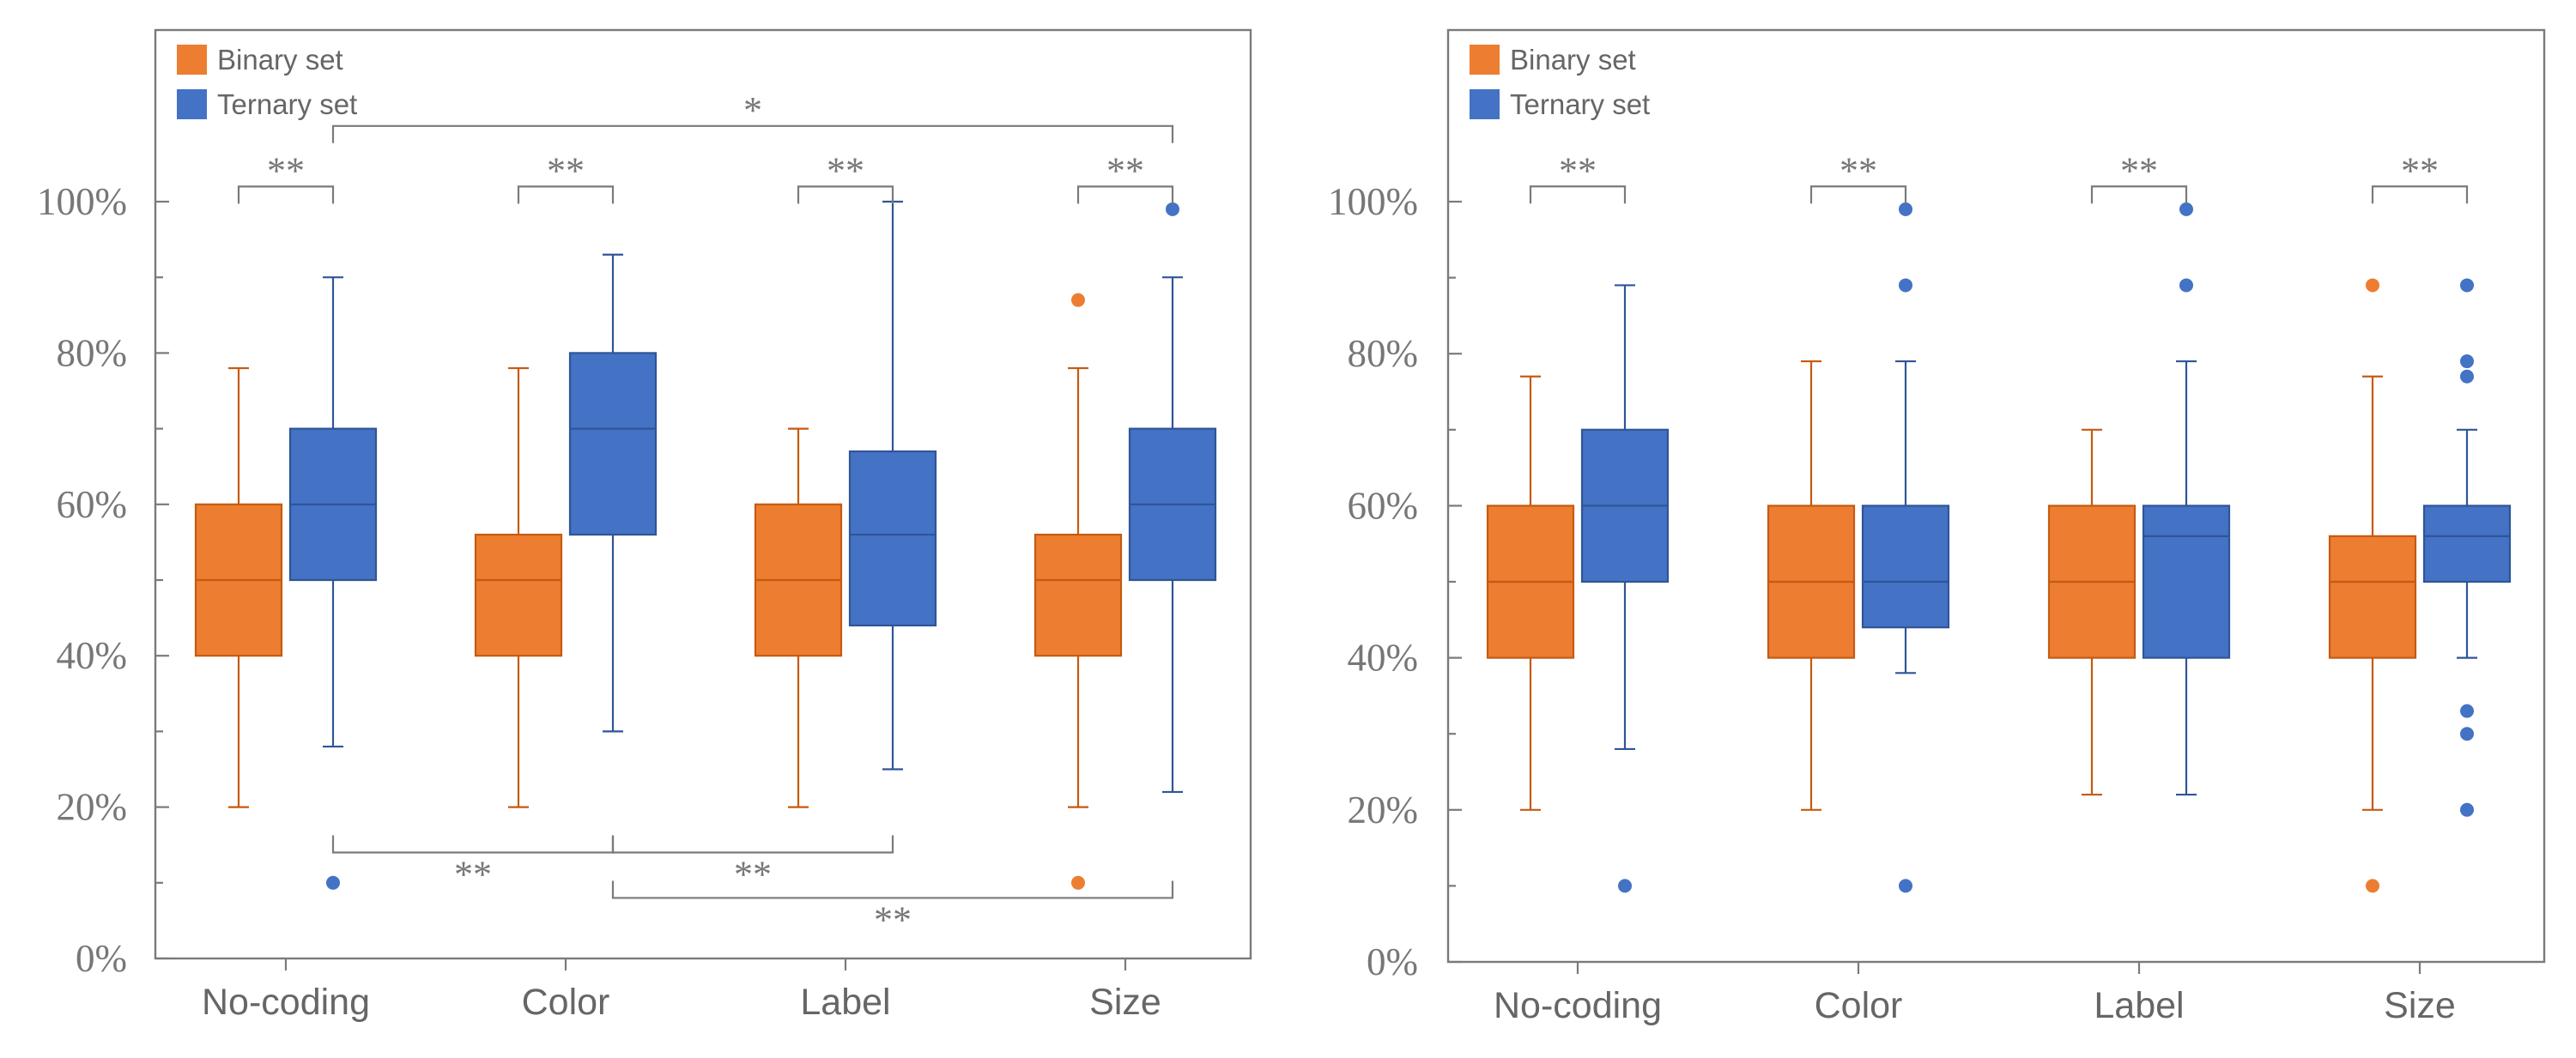  What do you see at coordinates (1125, 1002) in the screenshot?
I see `x-tick-label: Size` at bounding box center [1125, 1002].